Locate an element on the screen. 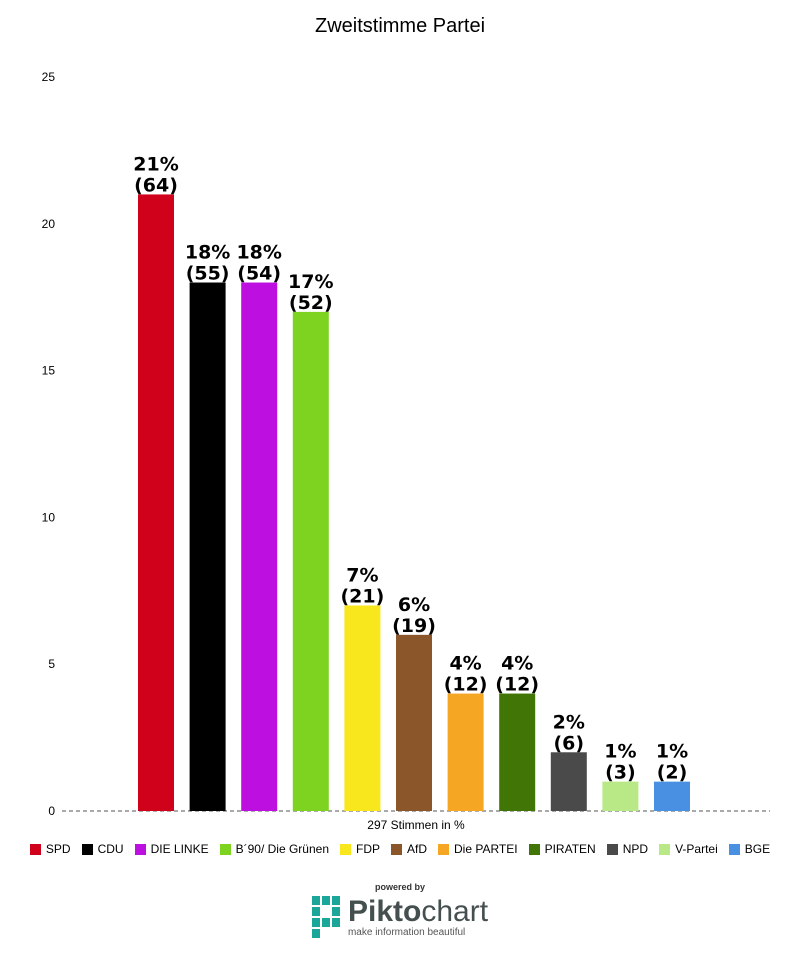  y-tick-label: 0 is located at coordinates (51, 811).